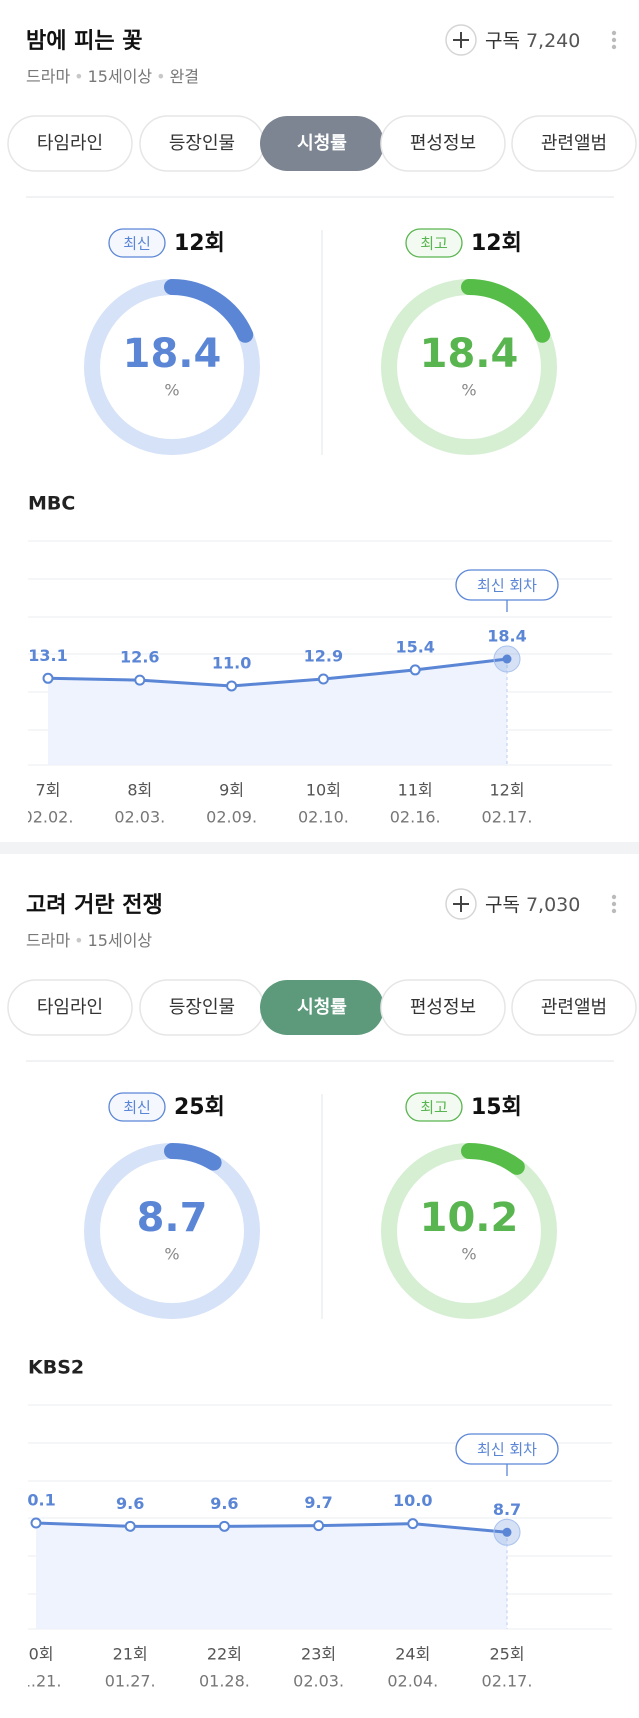 Image resolution: width=639 pixels, height=1718 pixels. I want to click on x-tick-label: 9회, so click(231, 790).